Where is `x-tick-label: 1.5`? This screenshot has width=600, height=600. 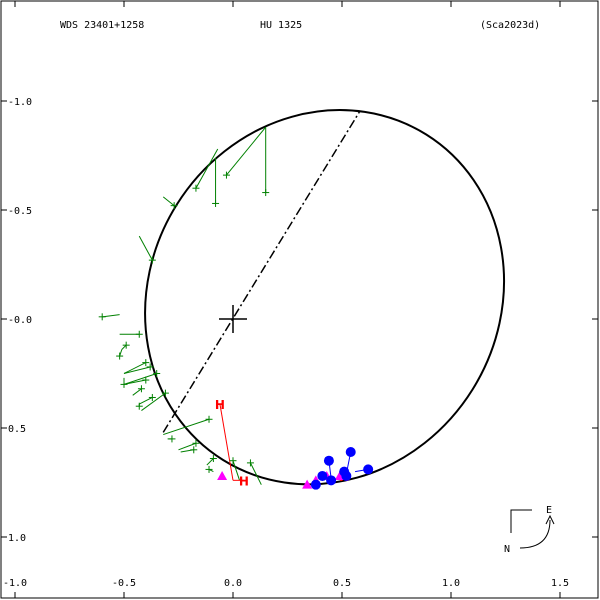
x-tick-label: 1.5 is located at coordinates (560, 583).